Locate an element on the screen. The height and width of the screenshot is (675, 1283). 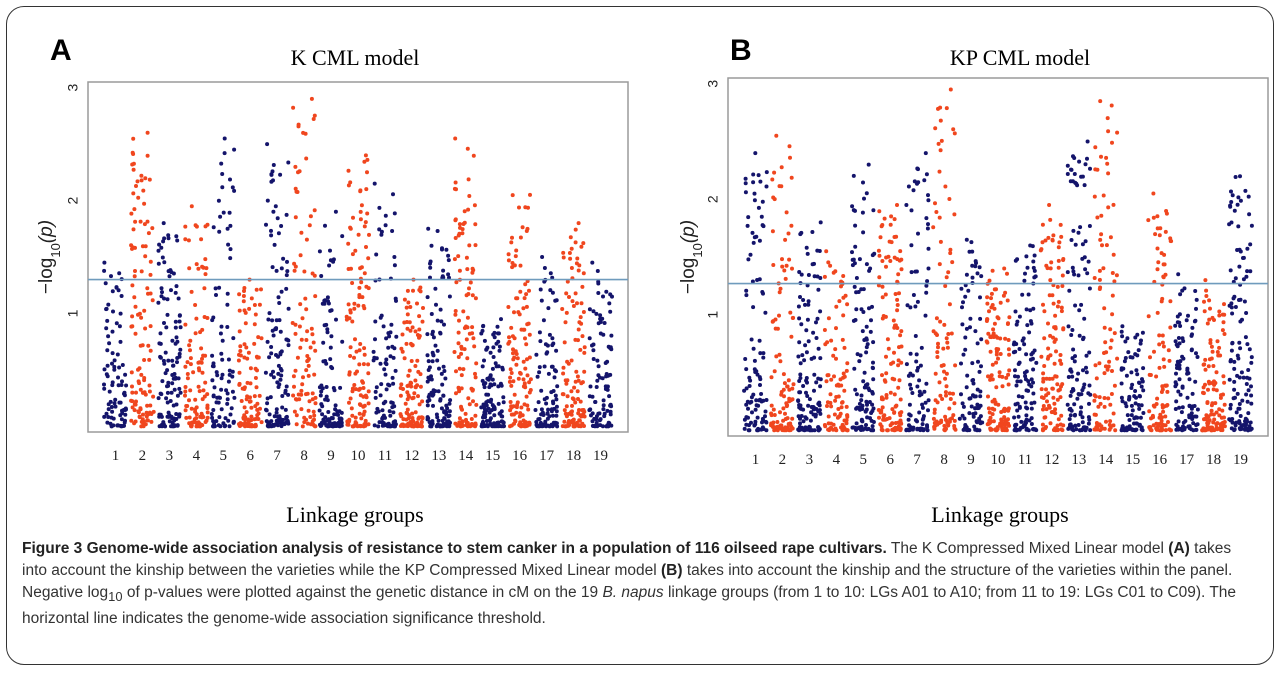
panel-letter-b: B is located at coordinates (741, 50).